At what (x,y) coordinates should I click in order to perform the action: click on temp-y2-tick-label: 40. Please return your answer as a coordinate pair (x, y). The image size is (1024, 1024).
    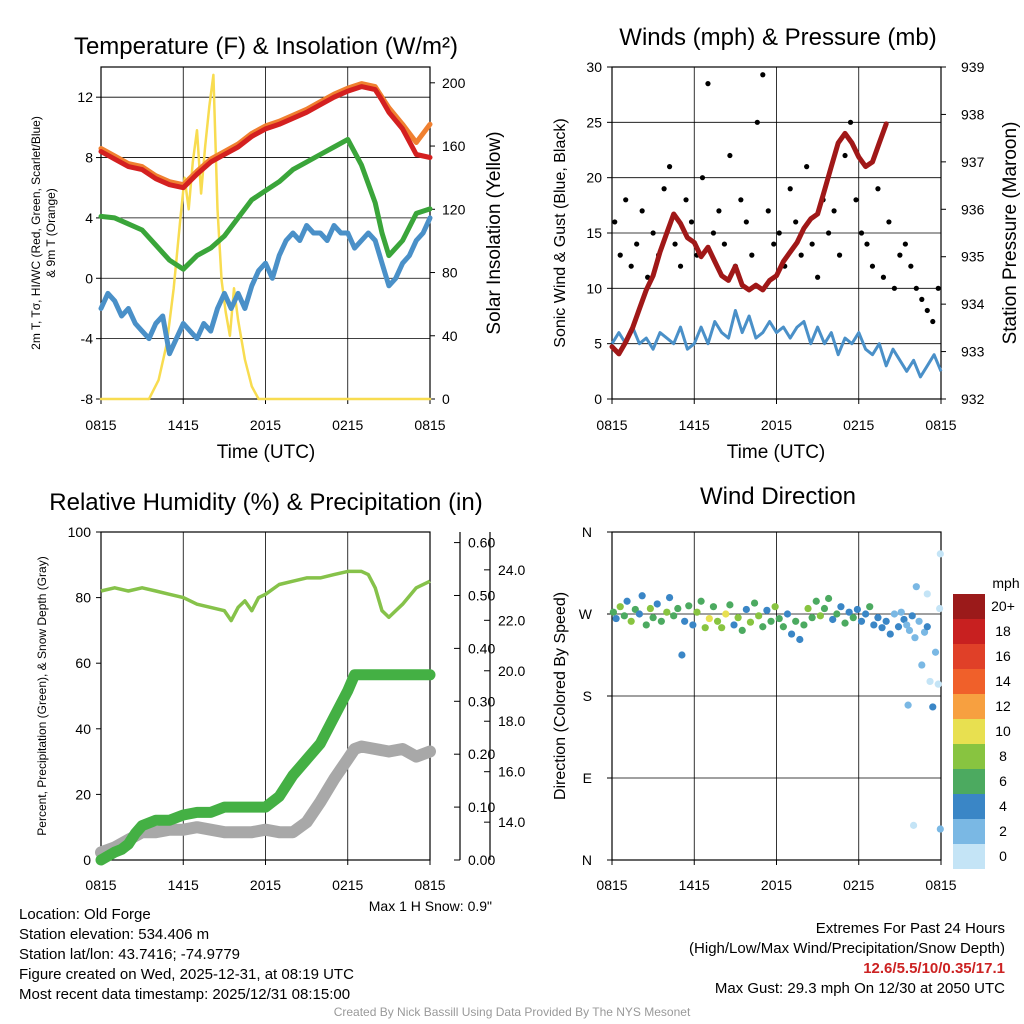
    Looking at the image, I should click on (450, 336).